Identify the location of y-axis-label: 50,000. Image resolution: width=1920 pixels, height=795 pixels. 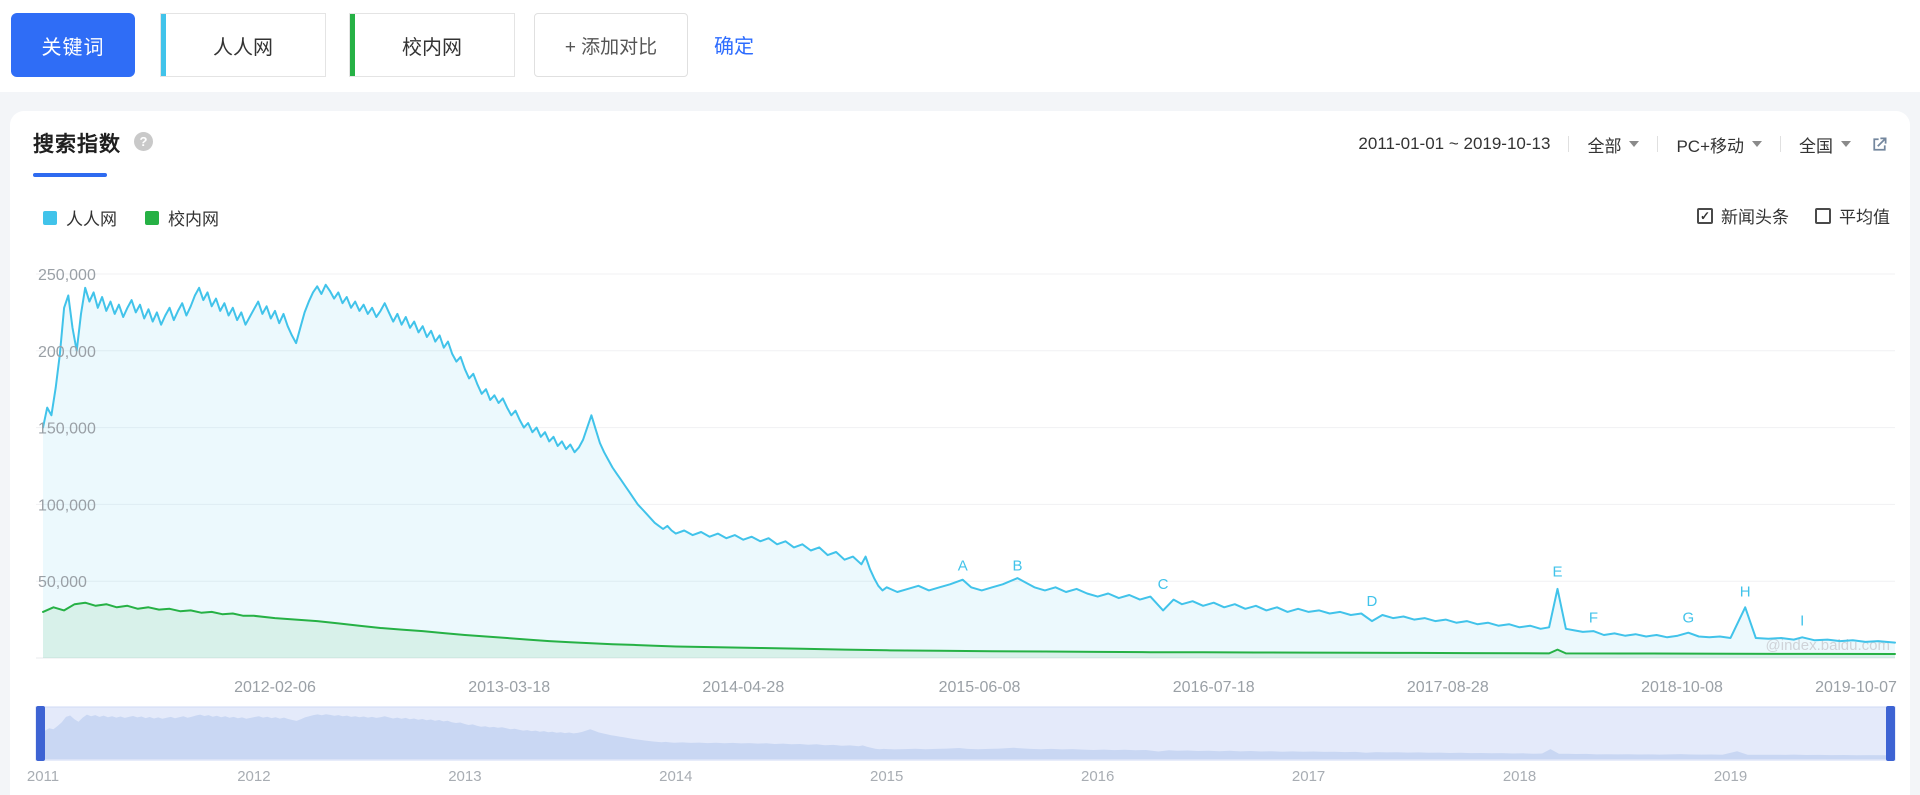
(62, 582).